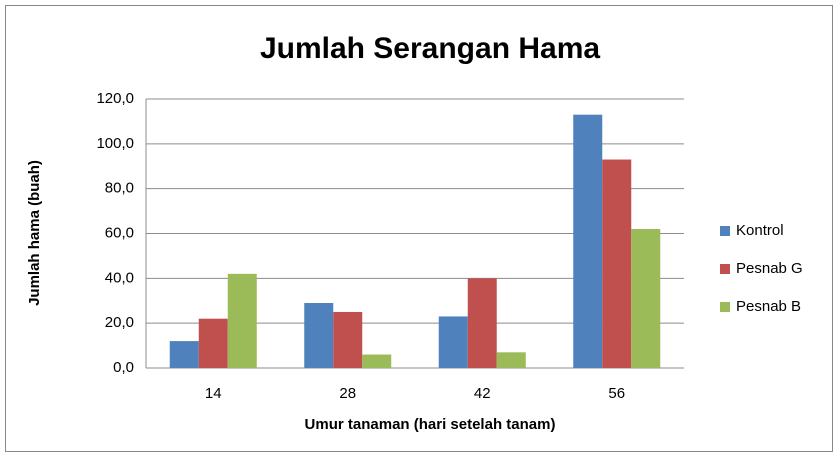 The height and width of the screenshot is (458, 839). I want to click on y-tick-label: 80,0, so click(119, 188).